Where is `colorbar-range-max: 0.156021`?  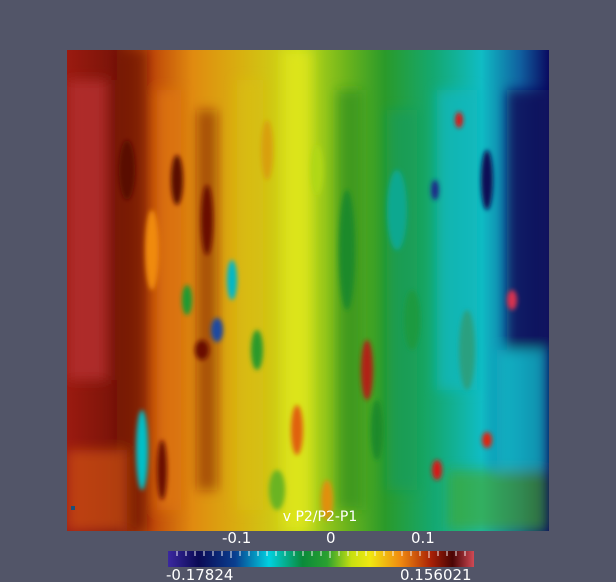 colorbar-range-max: 0.156021 is located at coordinates (436, 574).